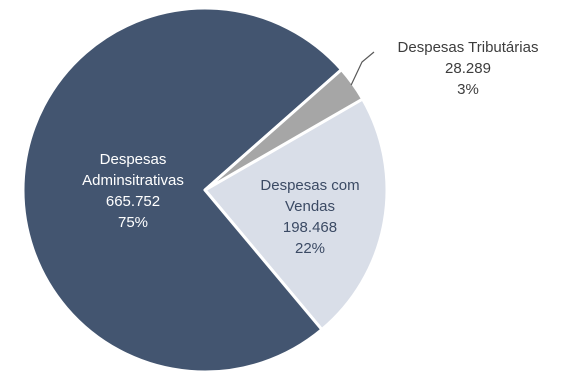 This screenshot has height=374, width=567. Describe the element at coordinates (133, 159) in the screenshot. I see `data-label-administrativas-line-1: Despesas` at that location.